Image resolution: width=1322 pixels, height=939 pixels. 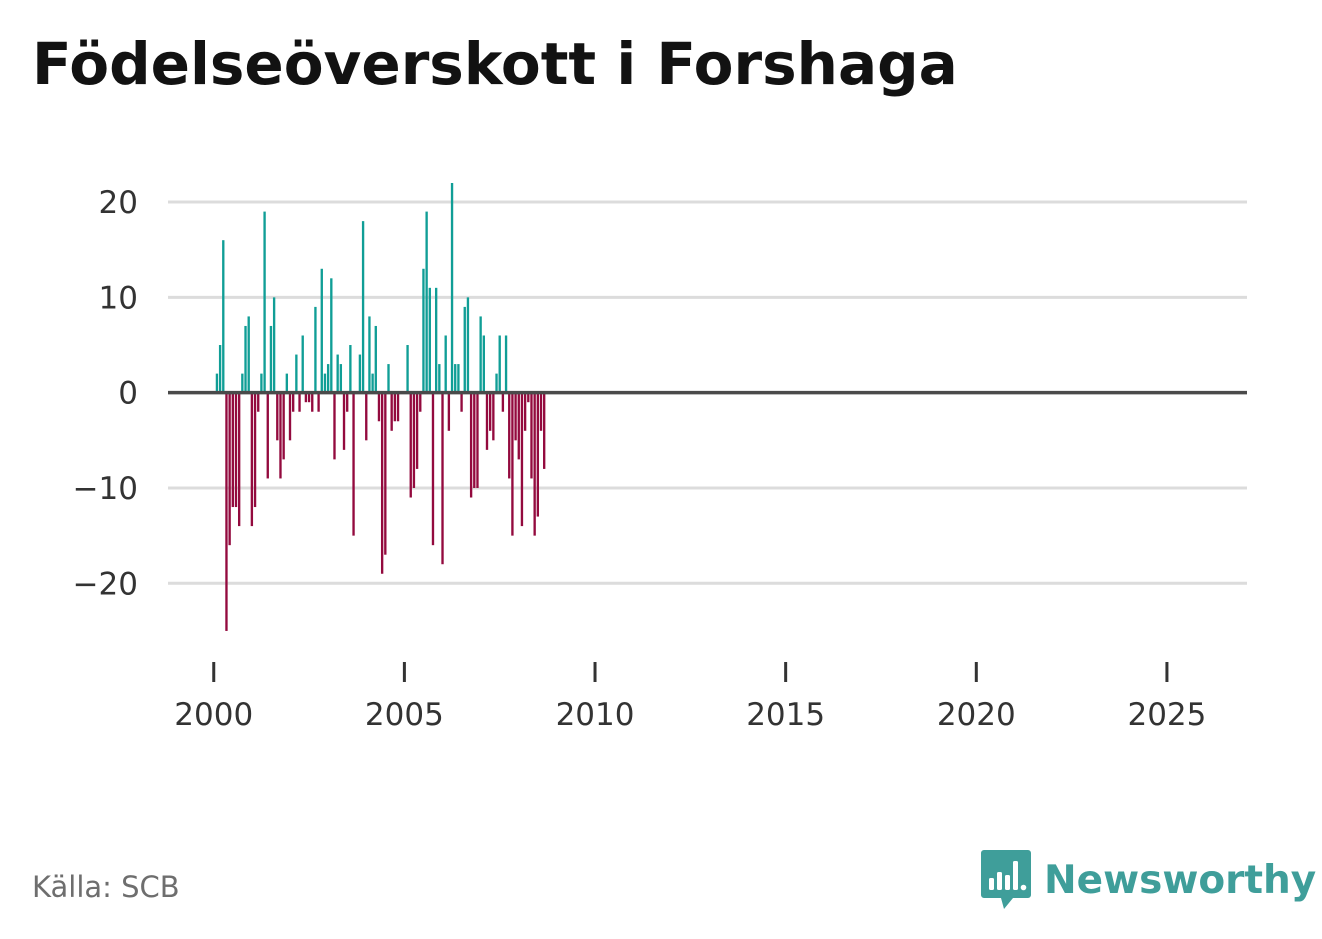 I want to click on x-tick-label: 2010, so click(x=595, y=715).